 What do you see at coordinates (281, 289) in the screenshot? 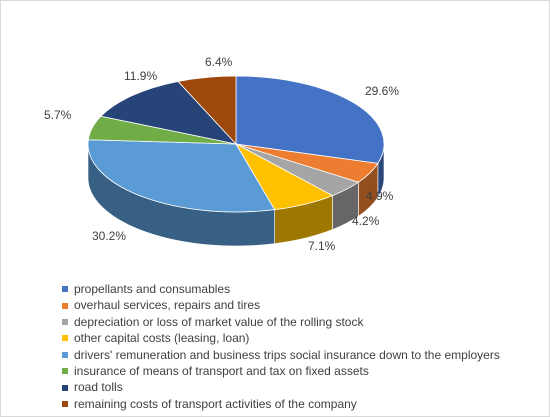
I see `legend-item: propellants and consumables` at bounding box center [281, 289].